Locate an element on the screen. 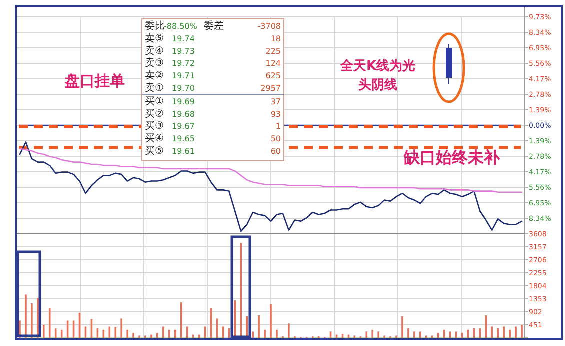  annotation: 买③ is located at coordinates (154, 126).